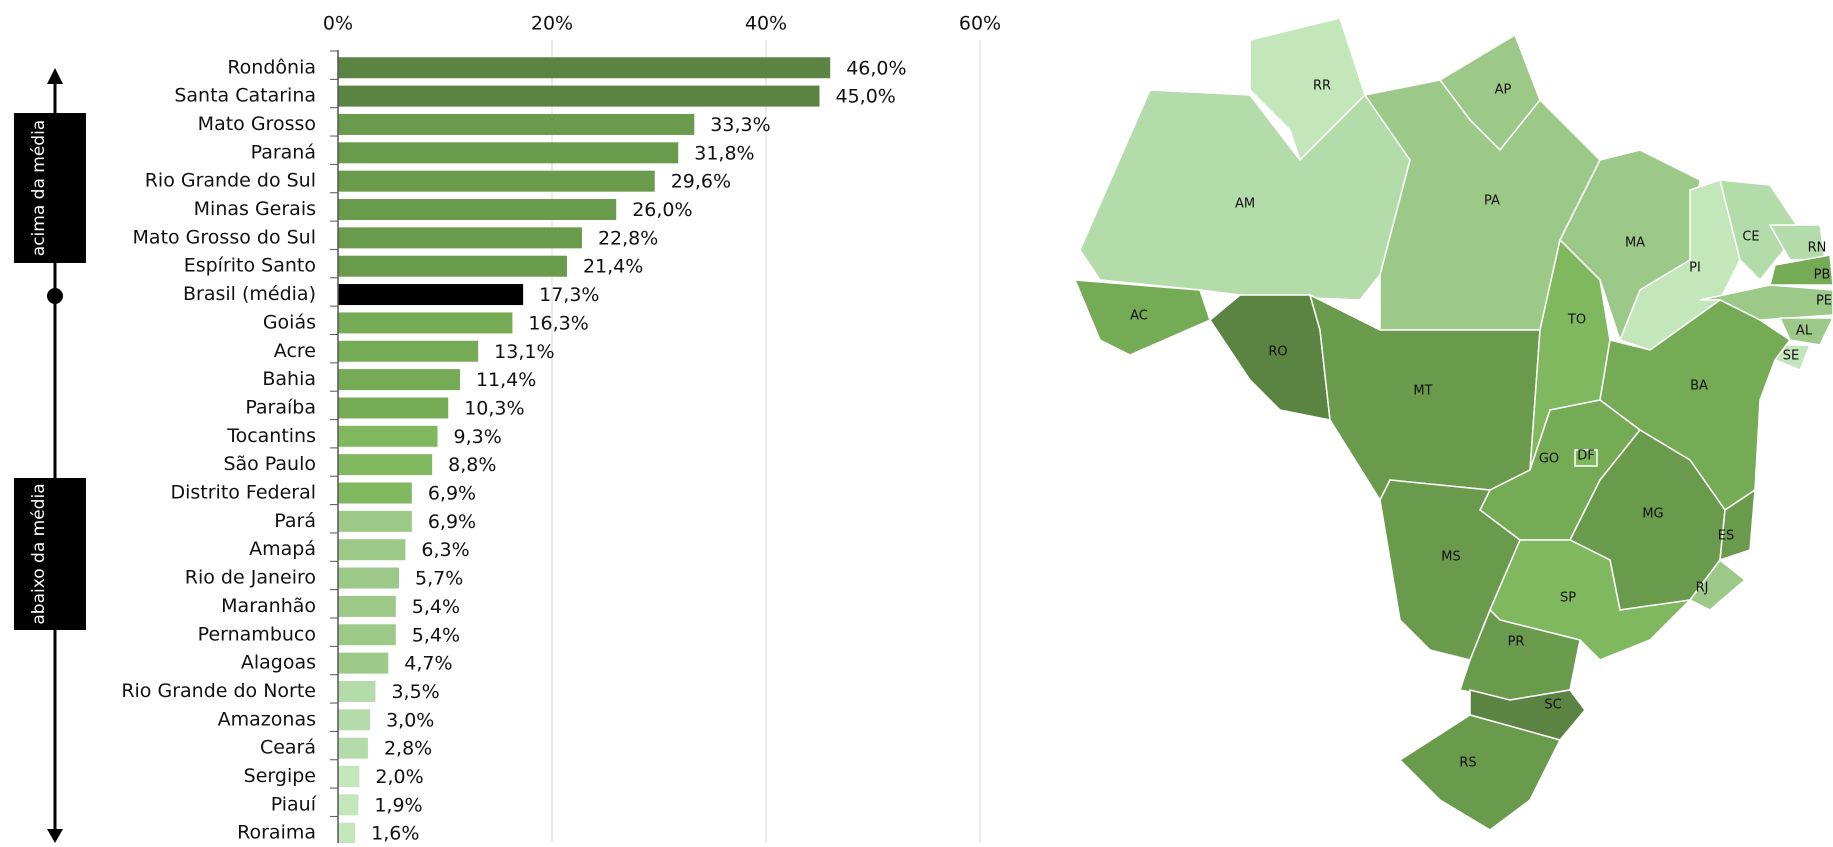 The height and width of the screenshot is (847, 1833). Describe the element at coordinates (410, 720) in the screenshot. I see `value-label: 3,0%` at that location.